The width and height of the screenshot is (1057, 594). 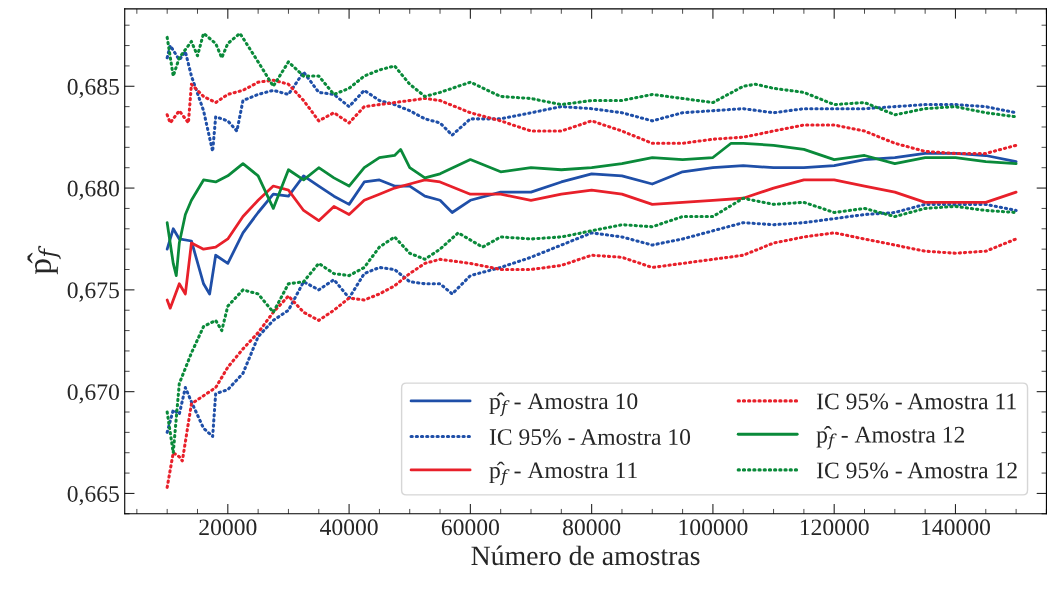 What do you see at coordinates (956, 527) in the screenshot?
I see `x-tick-label: 140000` at bounding box center [956, 527].